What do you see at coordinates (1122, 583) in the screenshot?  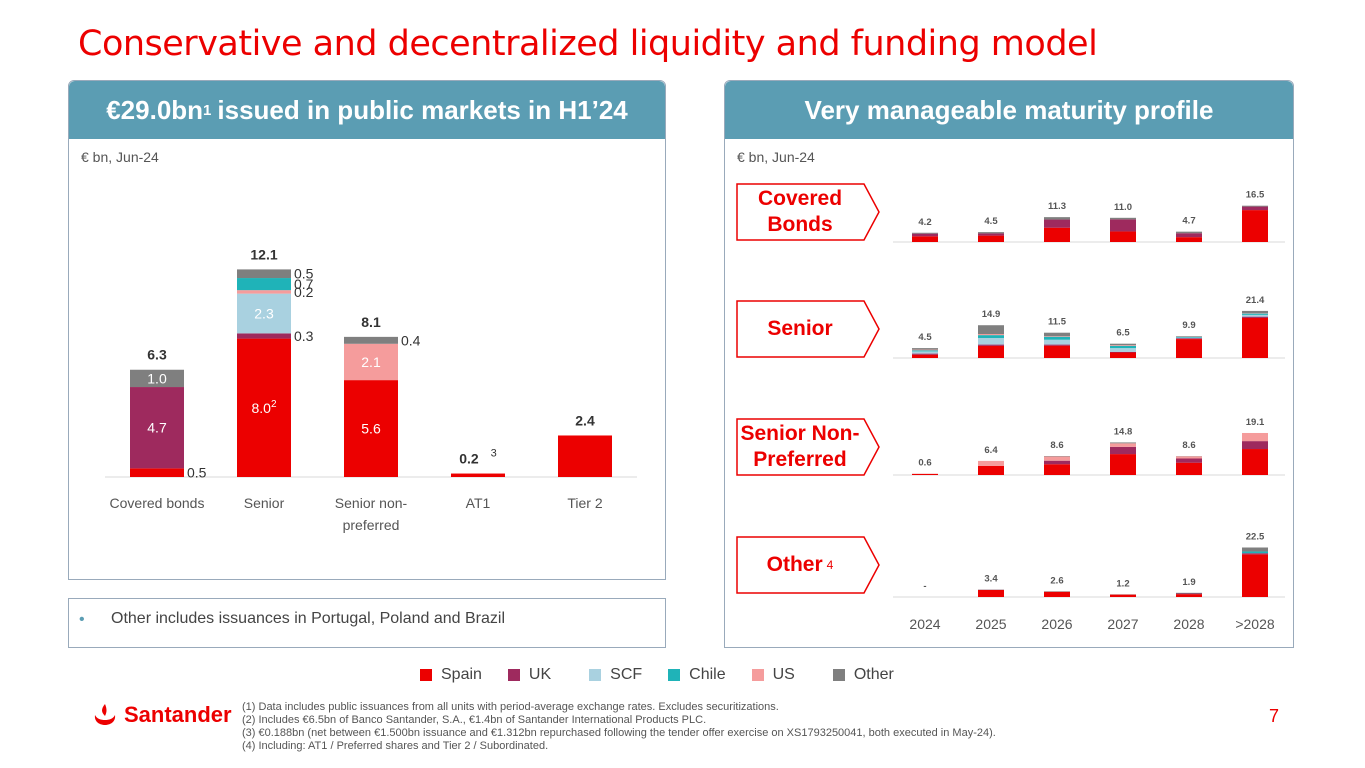 I see `total-label: 1.2` at bounding box center [1122, 583].